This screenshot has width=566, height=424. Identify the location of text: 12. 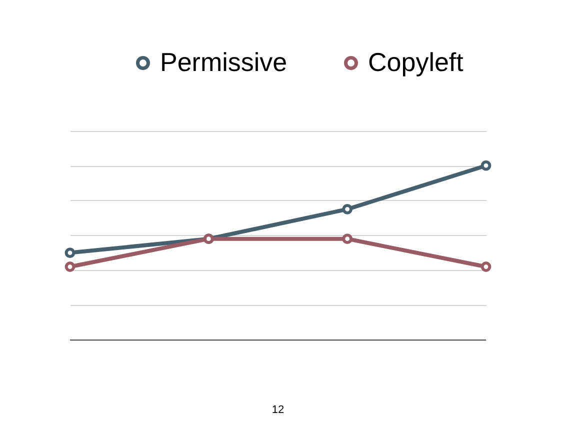
(278, 410).